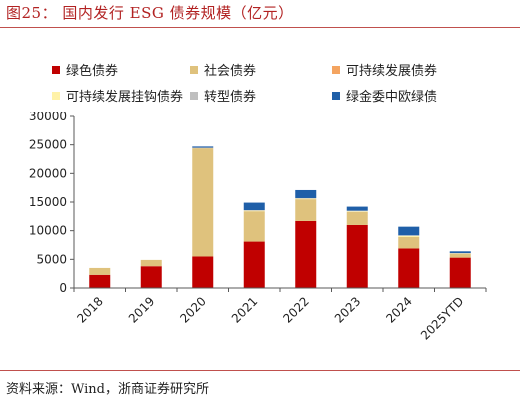 This screenshot has width=520, height=402. I want to click on legend-label: 绿金委中欧绿债, so click(392, 97).